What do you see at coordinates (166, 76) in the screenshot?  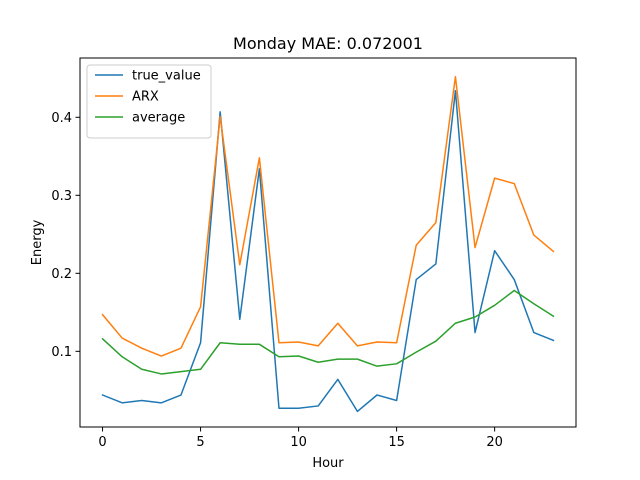 I see `legend-label: true_value` at bounding box center [166, 76].